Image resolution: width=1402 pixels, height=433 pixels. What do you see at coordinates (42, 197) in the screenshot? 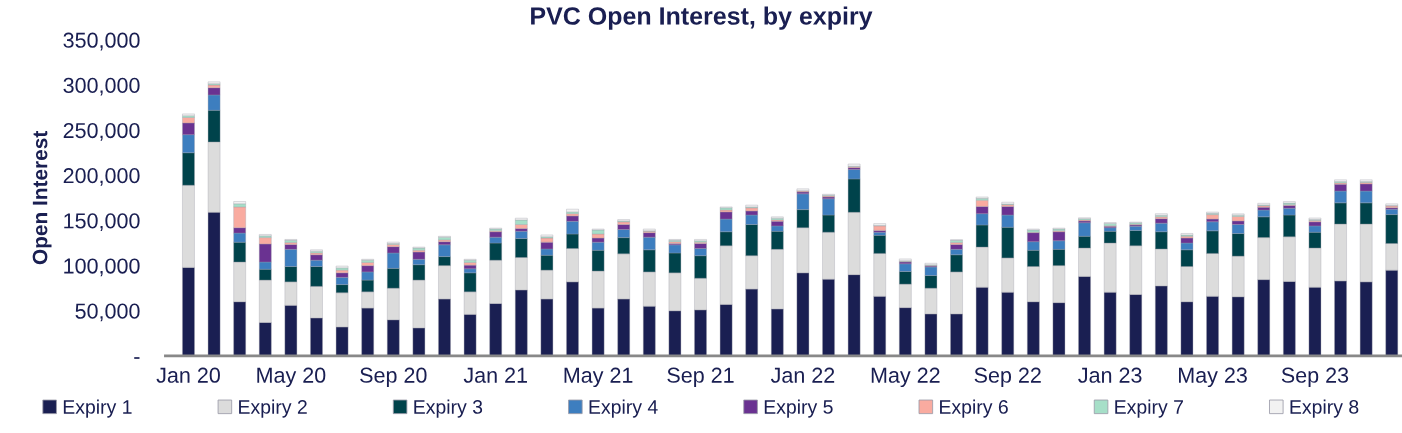
I see `y-axis-title: Open Interest` at bounding box center [42, 197].